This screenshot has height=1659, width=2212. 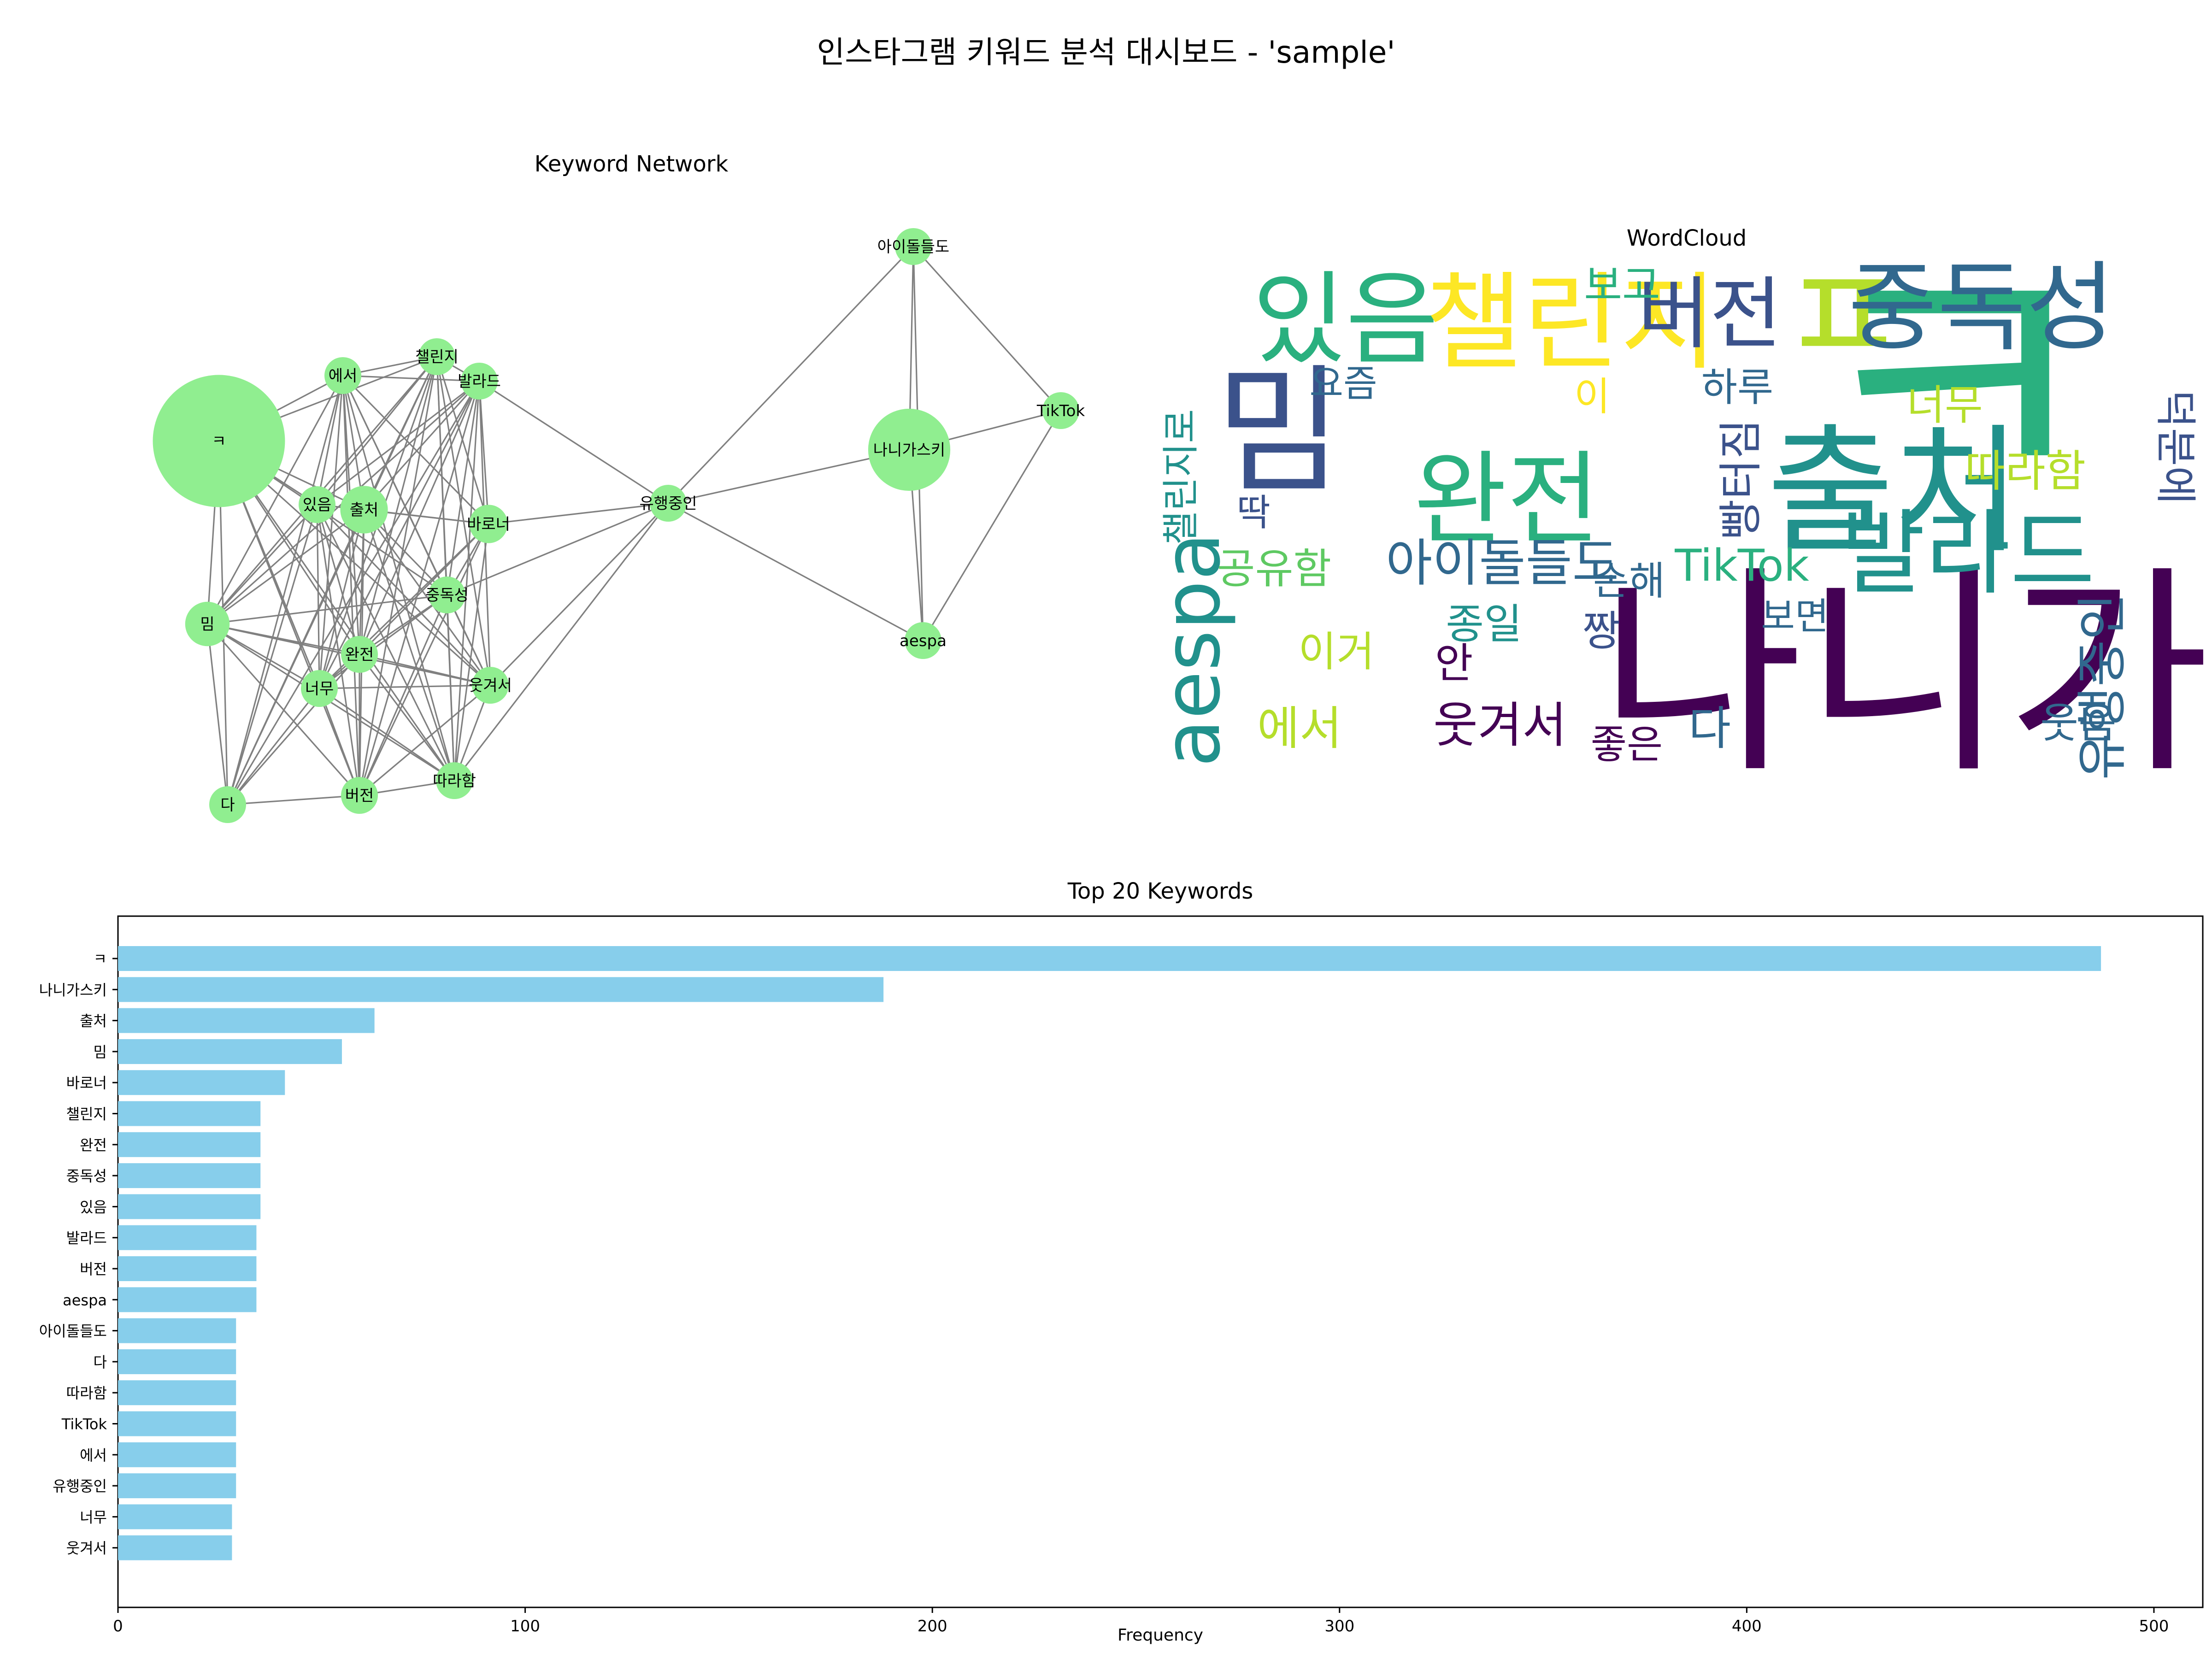 What do you see at coordinates (1454, 663) in the screenshot?
I see `wordcloud-word: 안` at bounding box center [1454, 663].